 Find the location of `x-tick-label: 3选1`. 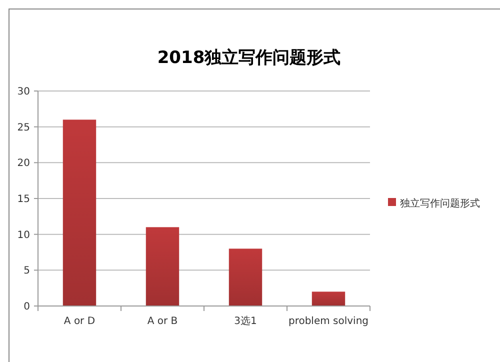

x-tick-label: 3选1 is located at coordinates (245, 321).